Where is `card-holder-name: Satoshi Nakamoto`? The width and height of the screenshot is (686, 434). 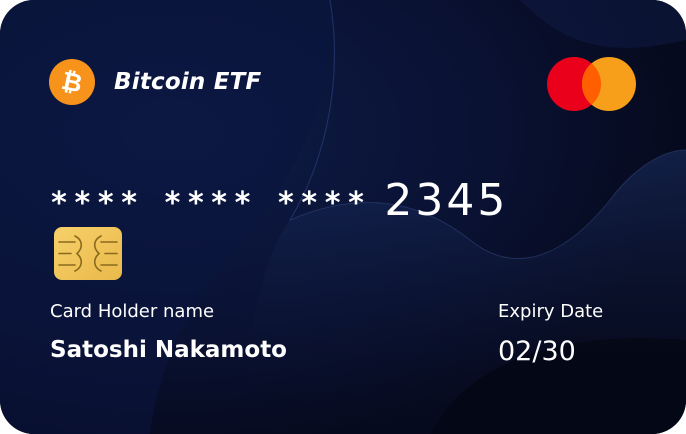 card-holder-name: Satoshi Nakamoto is located at coordinates (168, 350).